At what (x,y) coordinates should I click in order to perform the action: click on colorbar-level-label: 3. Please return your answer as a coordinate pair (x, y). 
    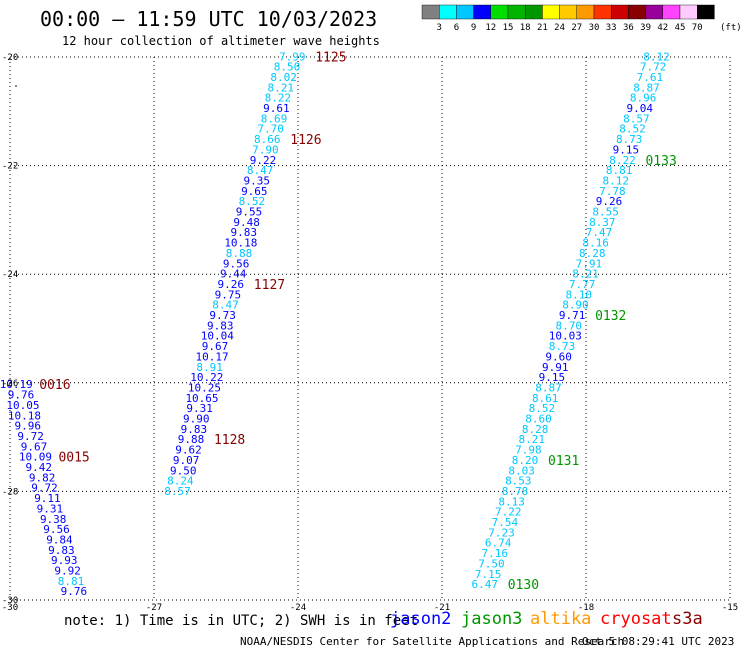
    Looking at the image, I should click on (438, 28).